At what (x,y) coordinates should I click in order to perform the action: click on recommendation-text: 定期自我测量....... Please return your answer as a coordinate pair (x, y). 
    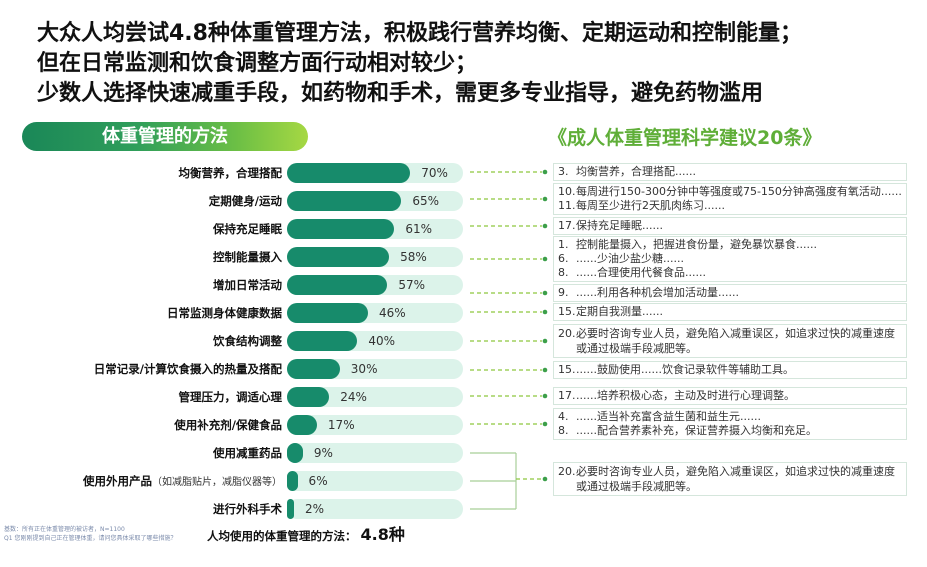
    Looking at the image, I should click on (619, 311).